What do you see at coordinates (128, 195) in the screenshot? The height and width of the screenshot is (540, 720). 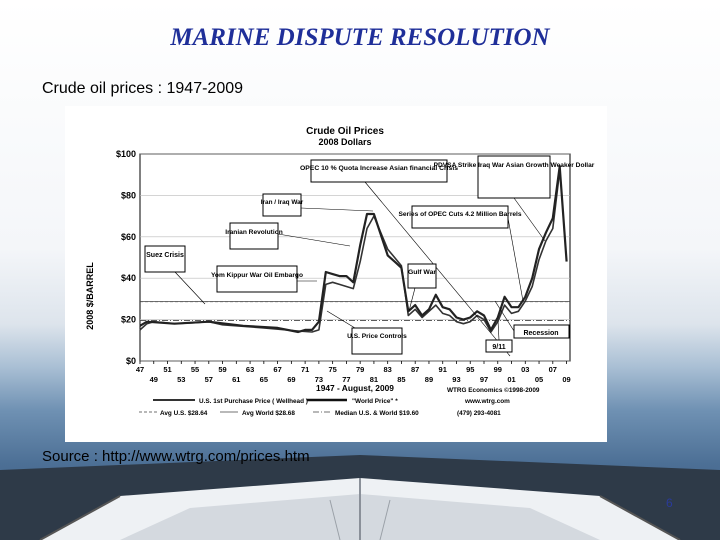 I see `y-tick-label: $80` at bounding box center [128, 195].